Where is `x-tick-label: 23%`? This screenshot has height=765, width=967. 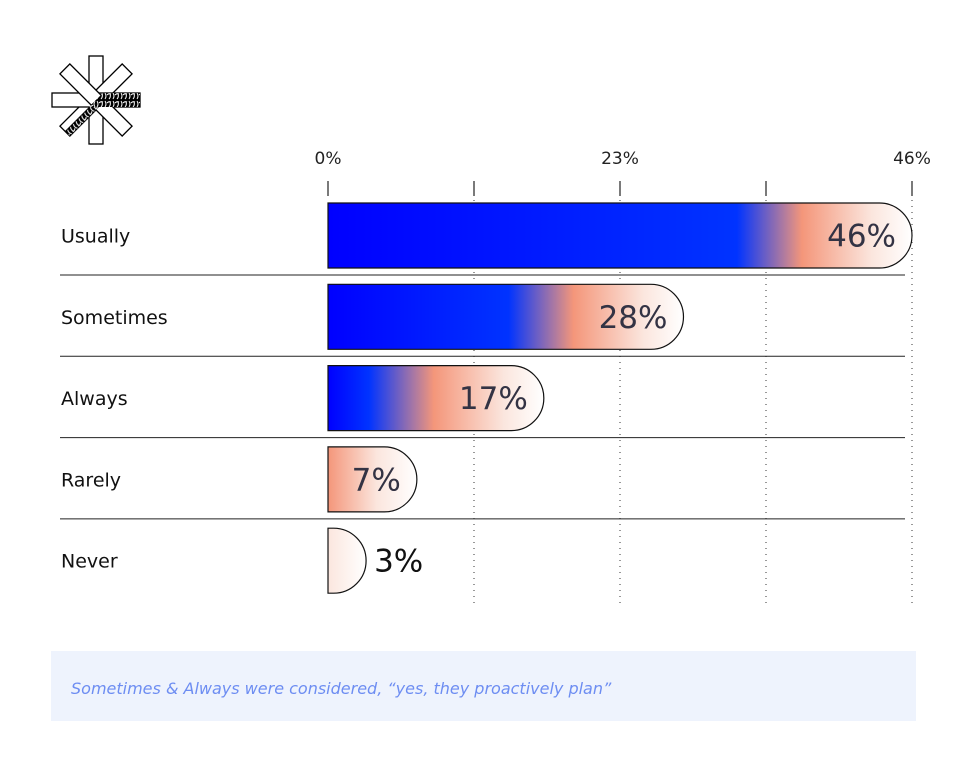
x-tick-label: 23% is located at coordinates (620, 159).